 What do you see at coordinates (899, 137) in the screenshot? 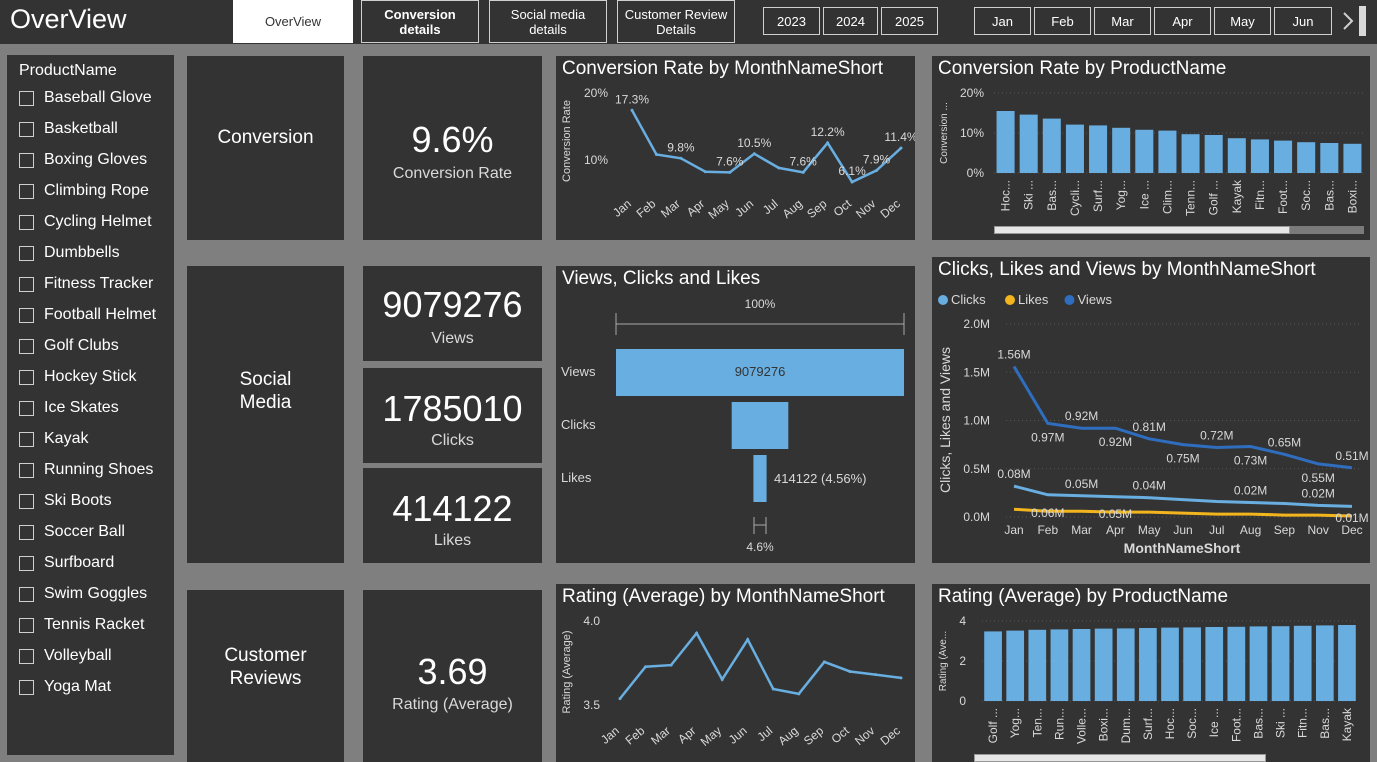
I see `data-label: 11.4%` at bounding box center [899, 137].